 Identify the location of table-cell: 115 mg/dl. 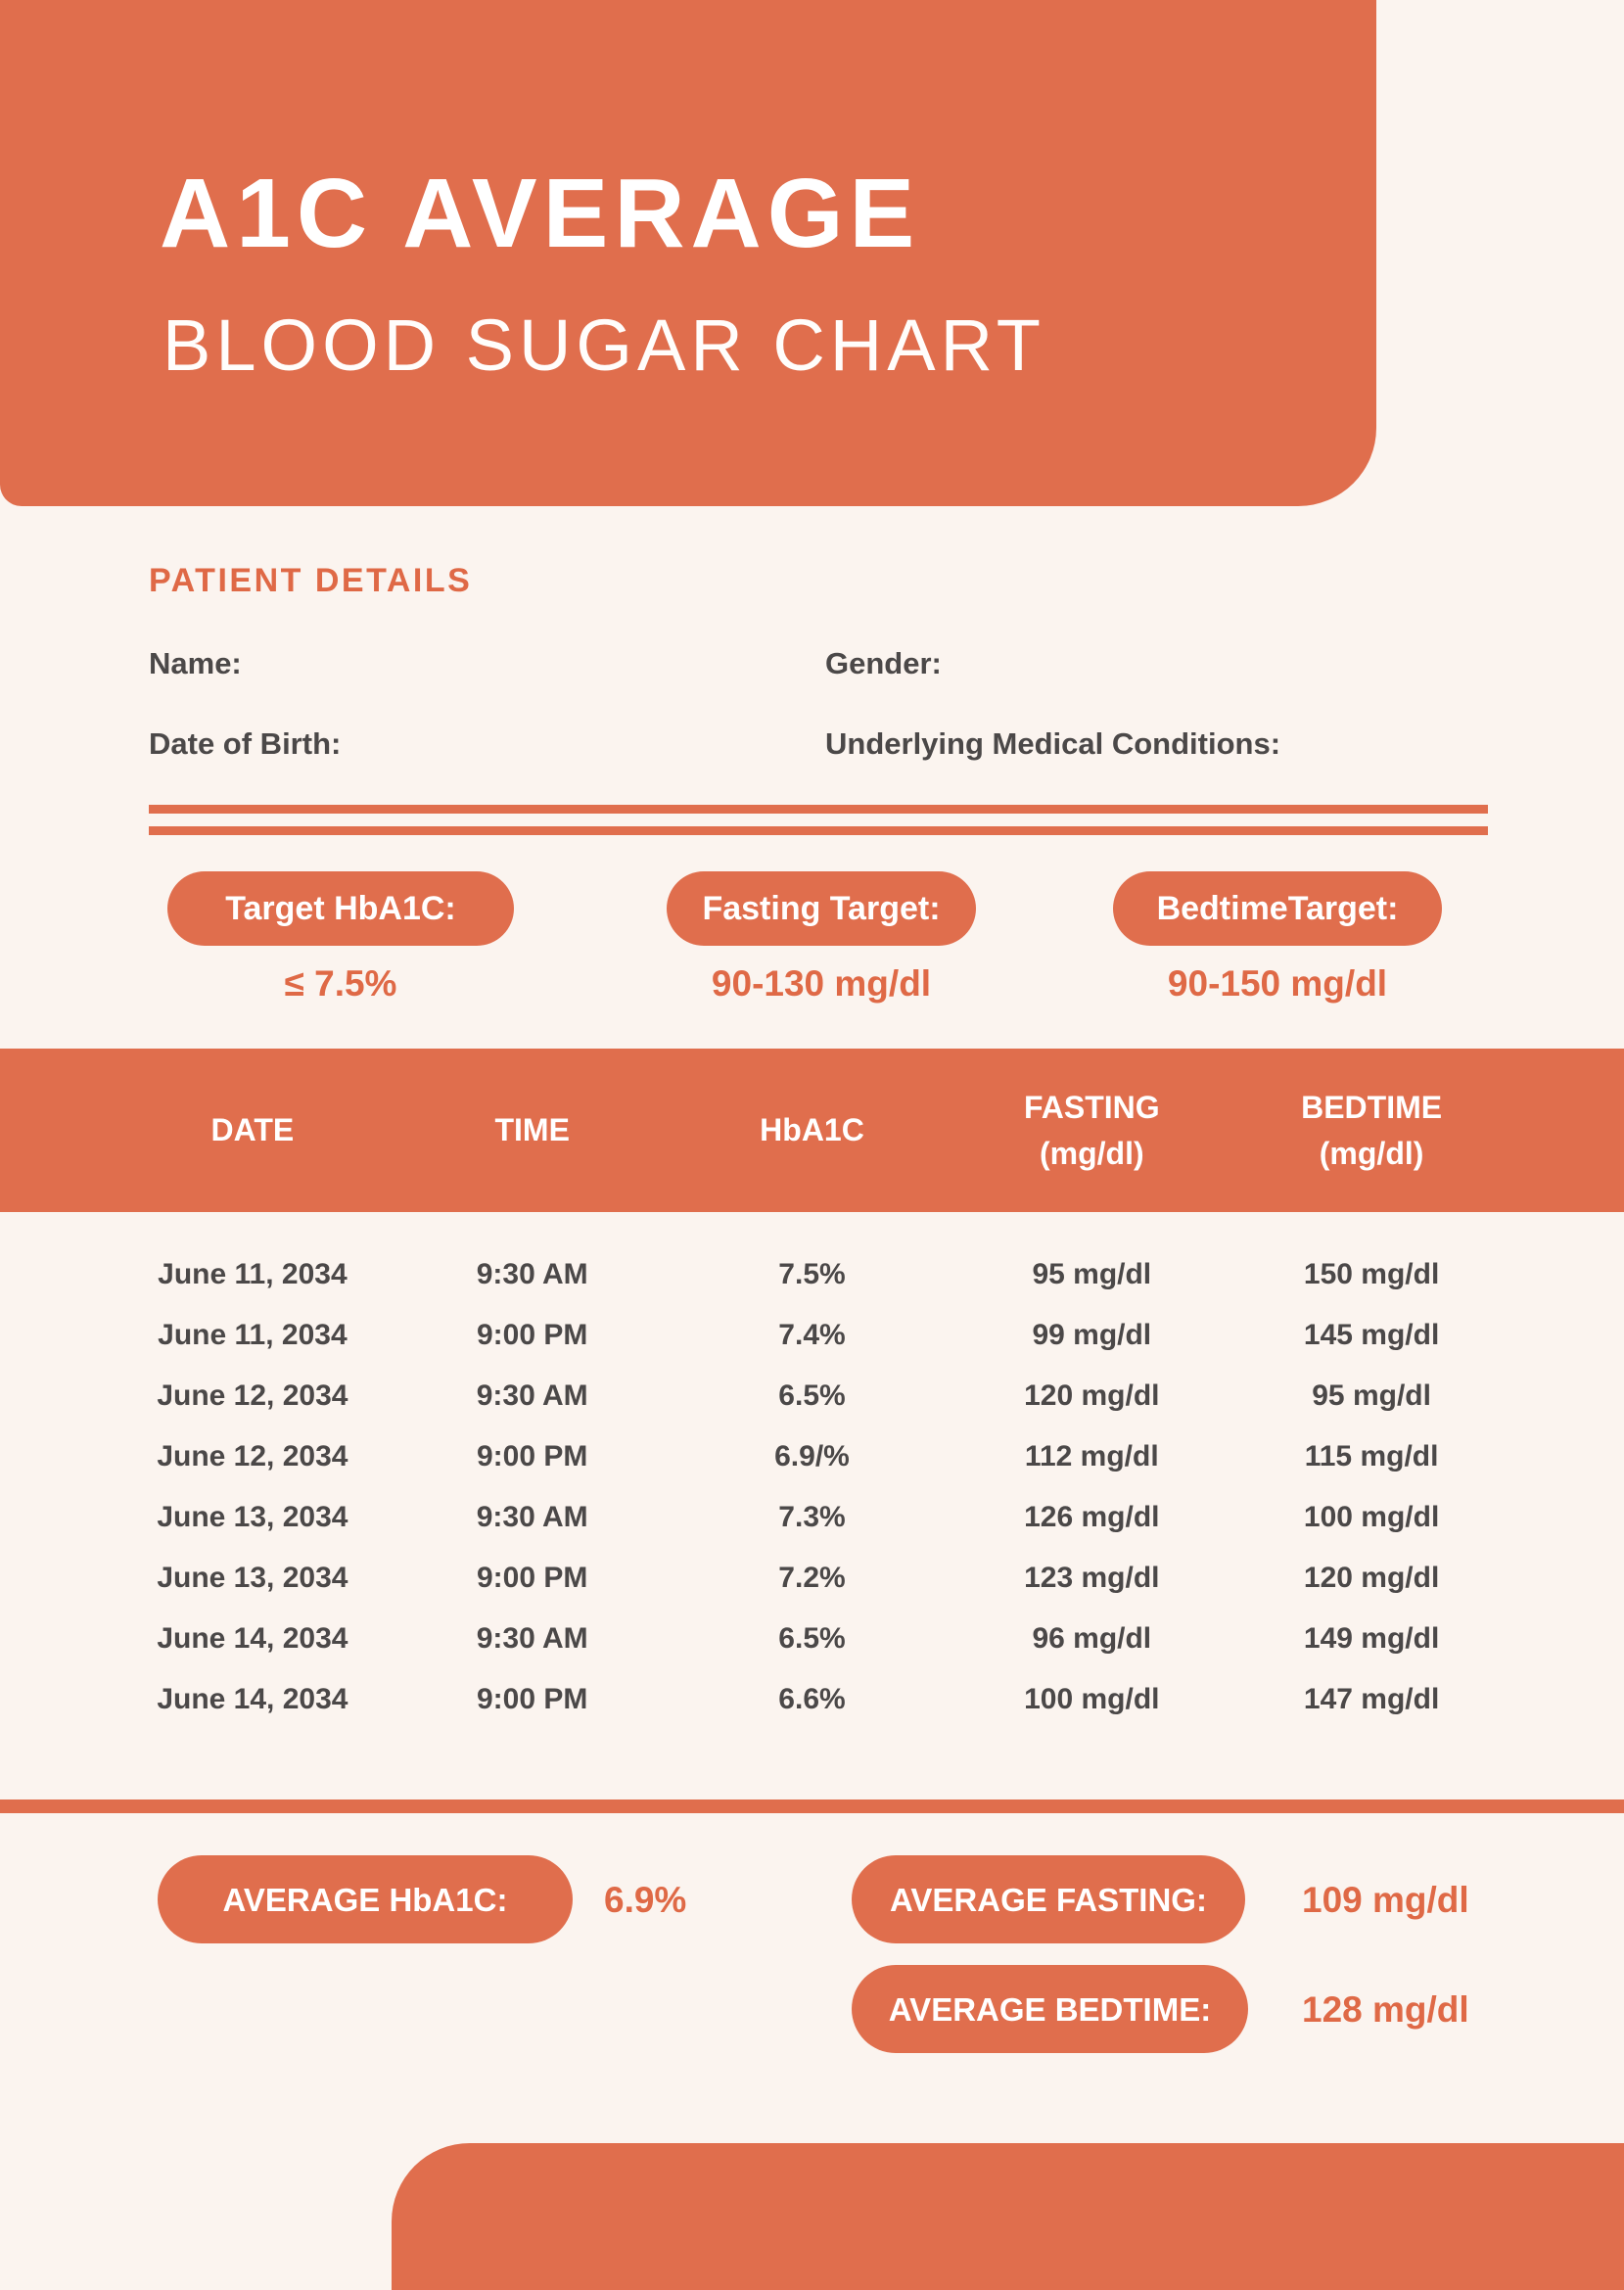
(1371, 1456).